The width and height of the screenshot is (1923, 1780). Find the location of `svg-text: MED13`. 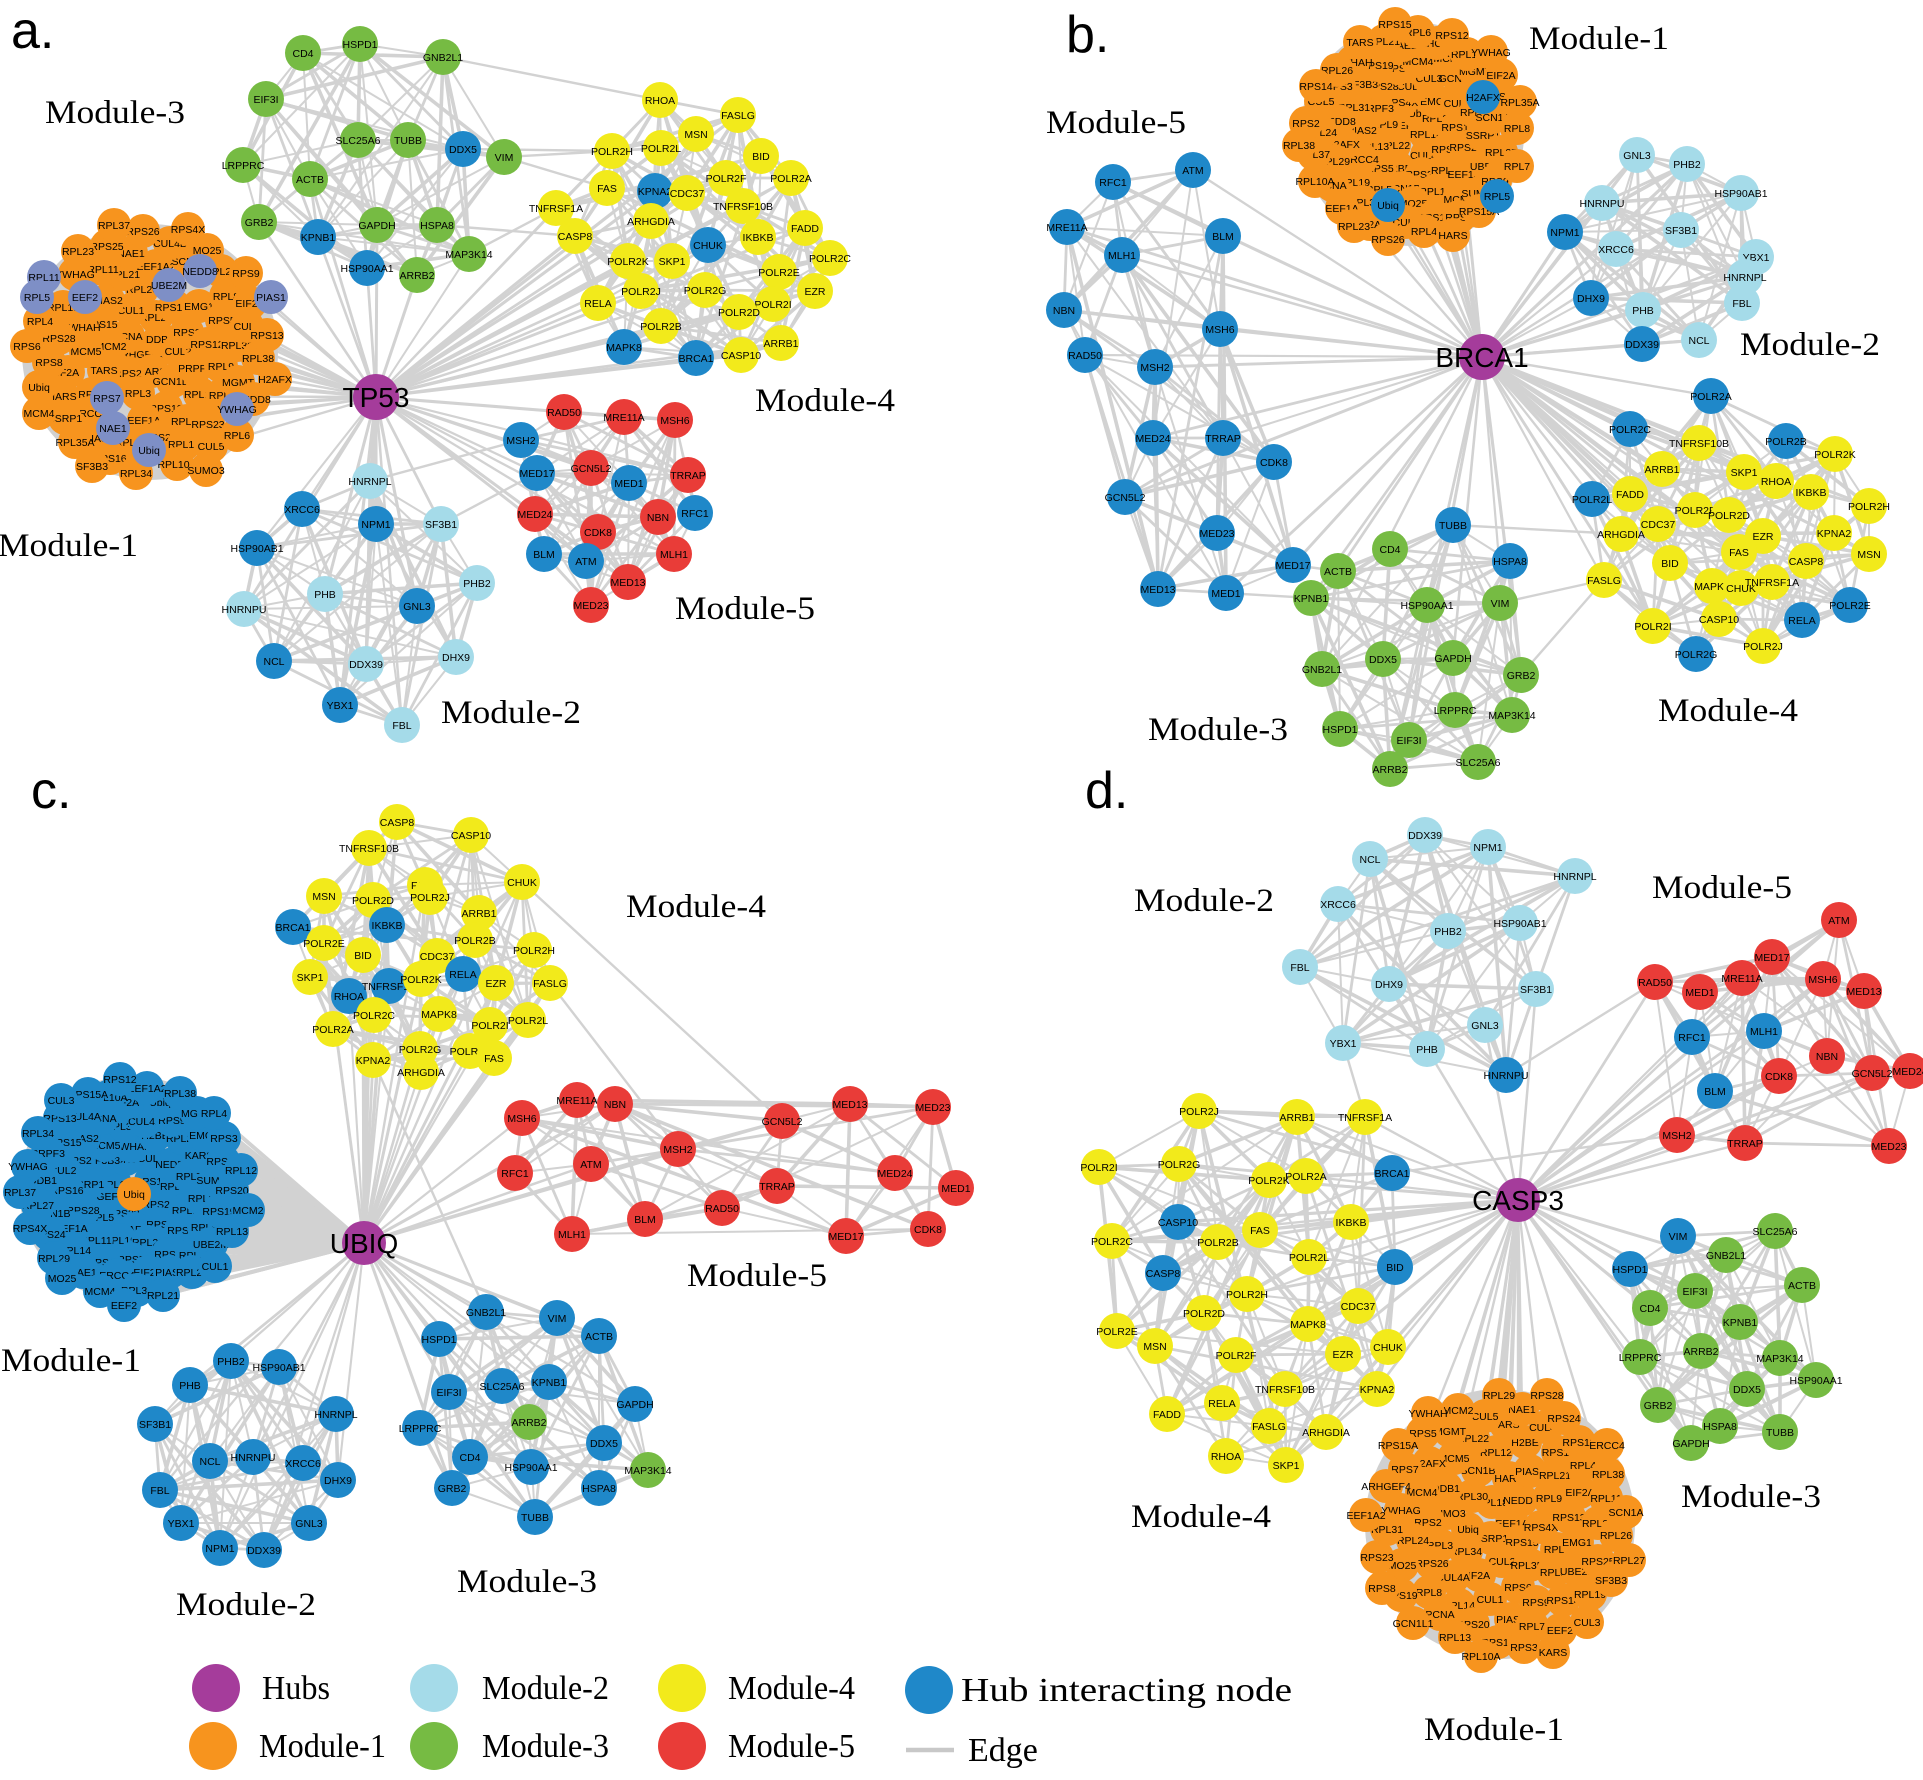

svg-text: MED13 is located at coordinates (1157, 590).